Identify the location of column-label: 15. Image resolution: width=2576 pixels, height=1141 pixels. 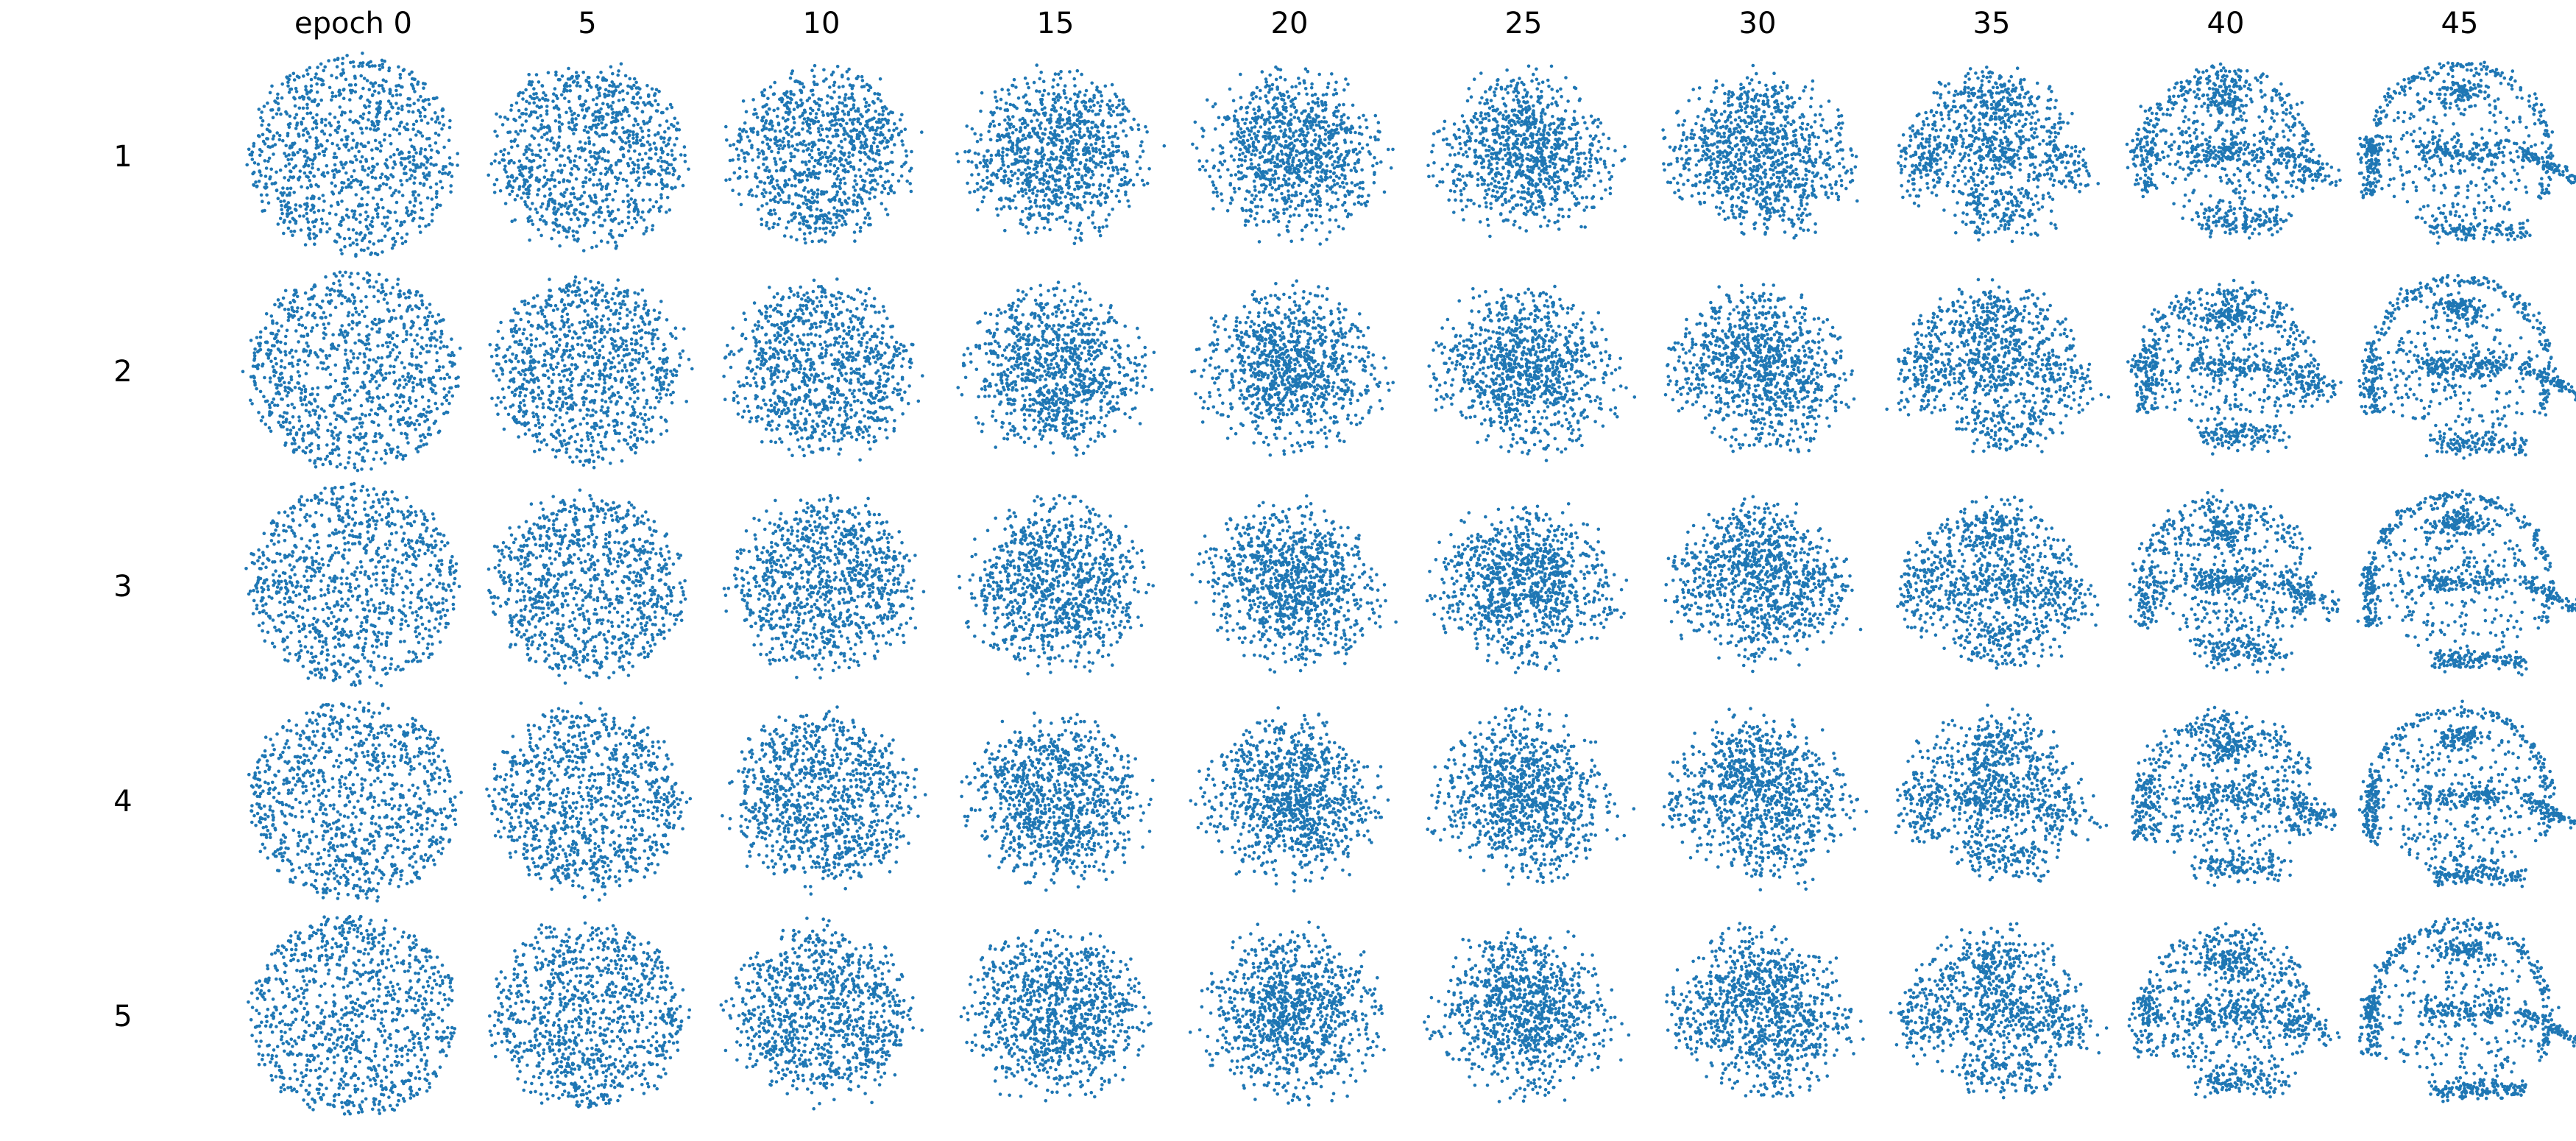
(1056, 23).